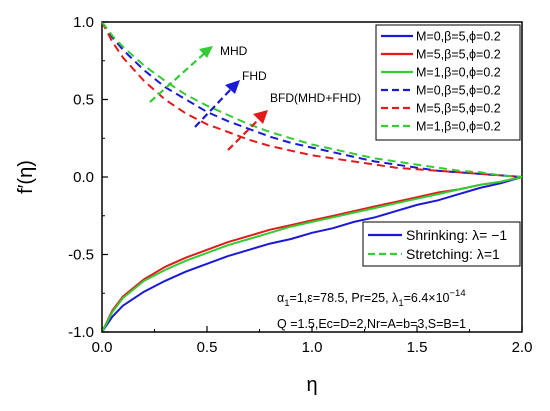 The width and height of the screenshot is (550, 411). Describe the element at coordinates (400, 303) in the screenshot. I see `params-lambda-sub: 1` at that location.